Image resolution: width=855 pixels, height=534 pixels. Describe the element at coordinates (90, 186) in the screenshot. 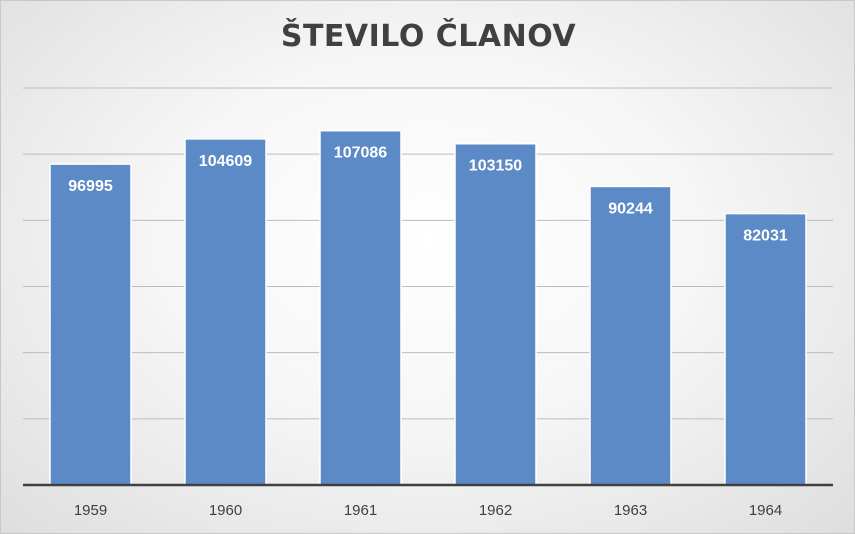

I see `data-label-1959: 96995` at that location.